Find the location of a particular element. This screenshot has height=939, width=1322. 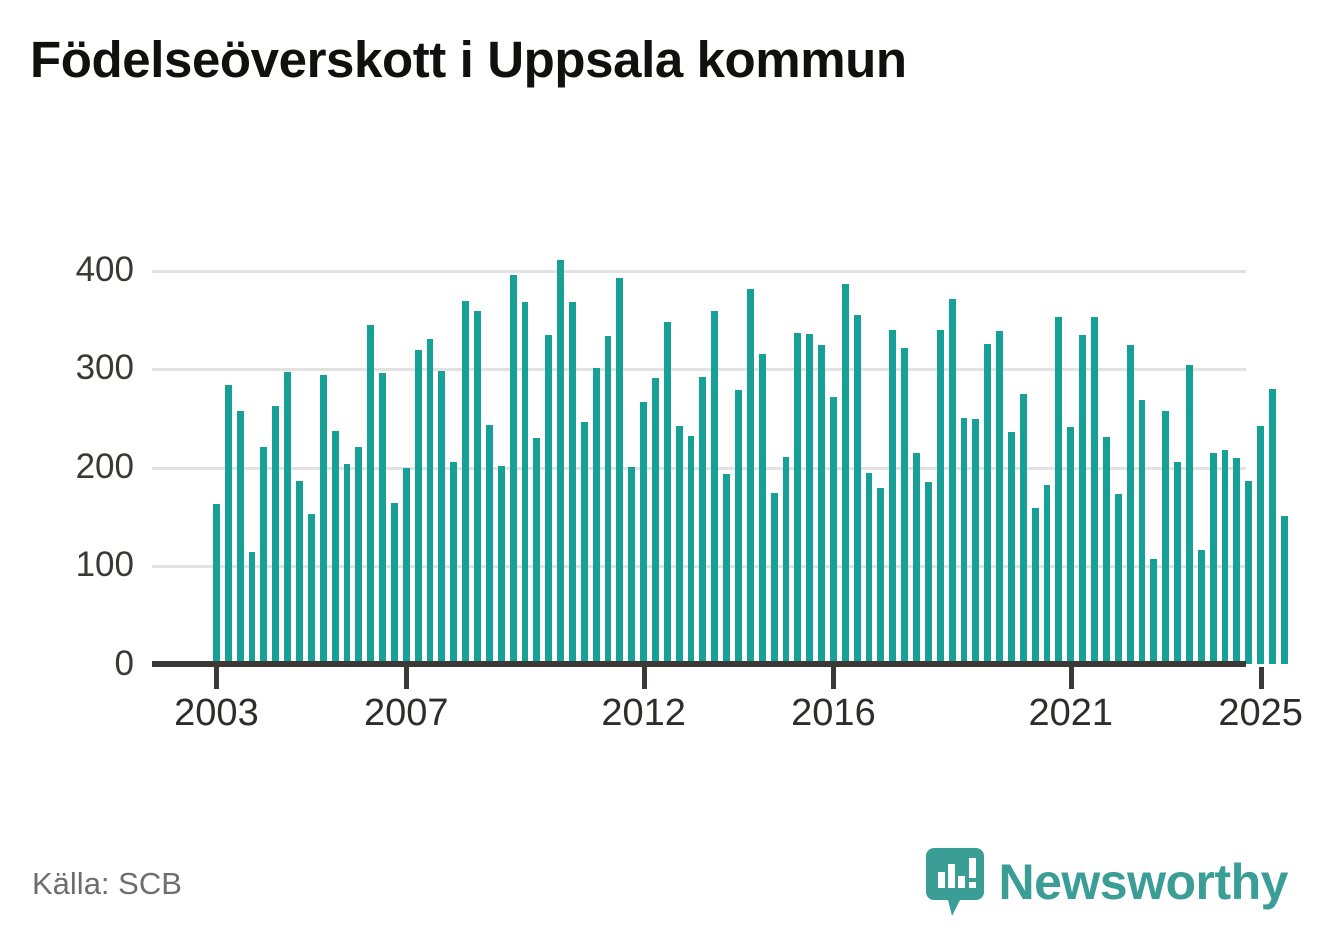

x-axis-tick-label: 2012 is located at coordinates (643, 713).